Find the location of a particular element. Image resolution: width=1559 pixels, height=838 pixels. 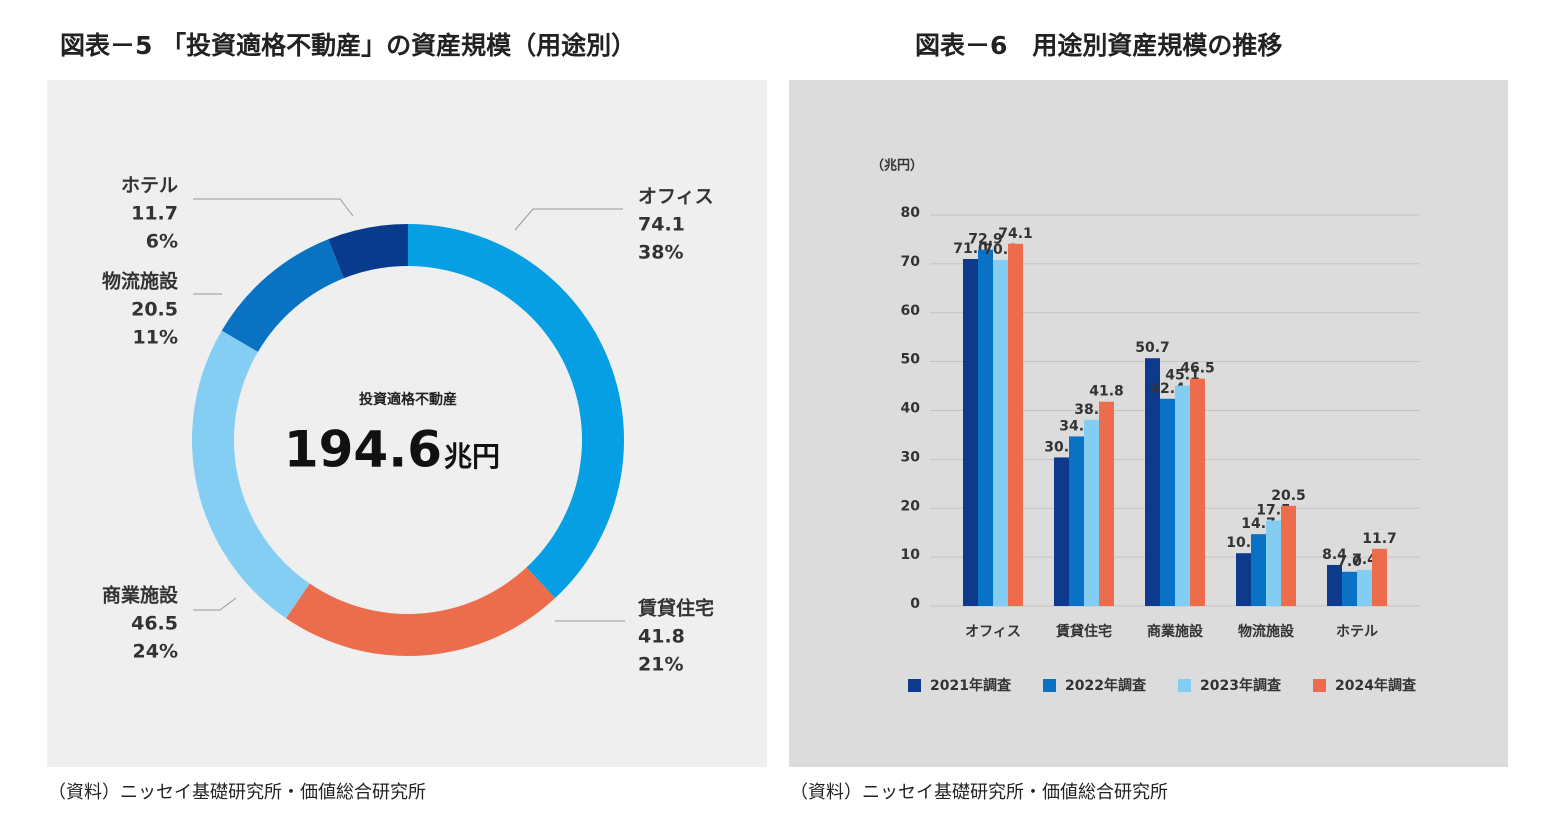

data-label: 8.4 is located at coordinates (1334, 555).